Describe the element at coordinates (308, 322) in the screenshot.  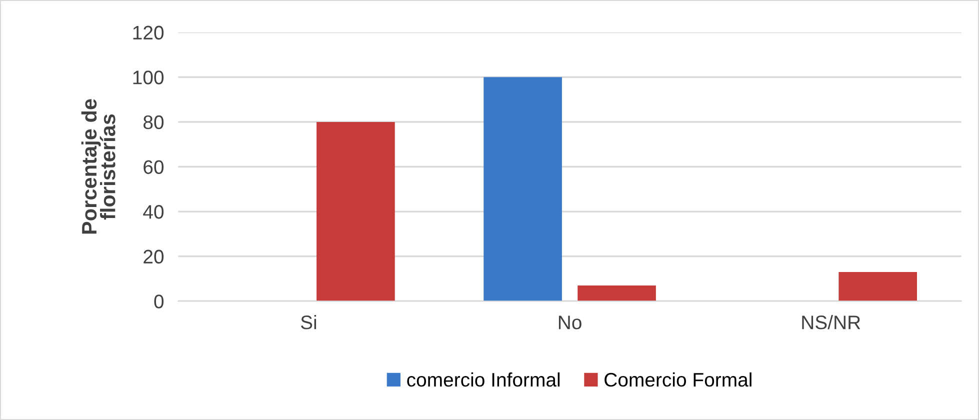
I see `x-tick-label: Si` at that location.